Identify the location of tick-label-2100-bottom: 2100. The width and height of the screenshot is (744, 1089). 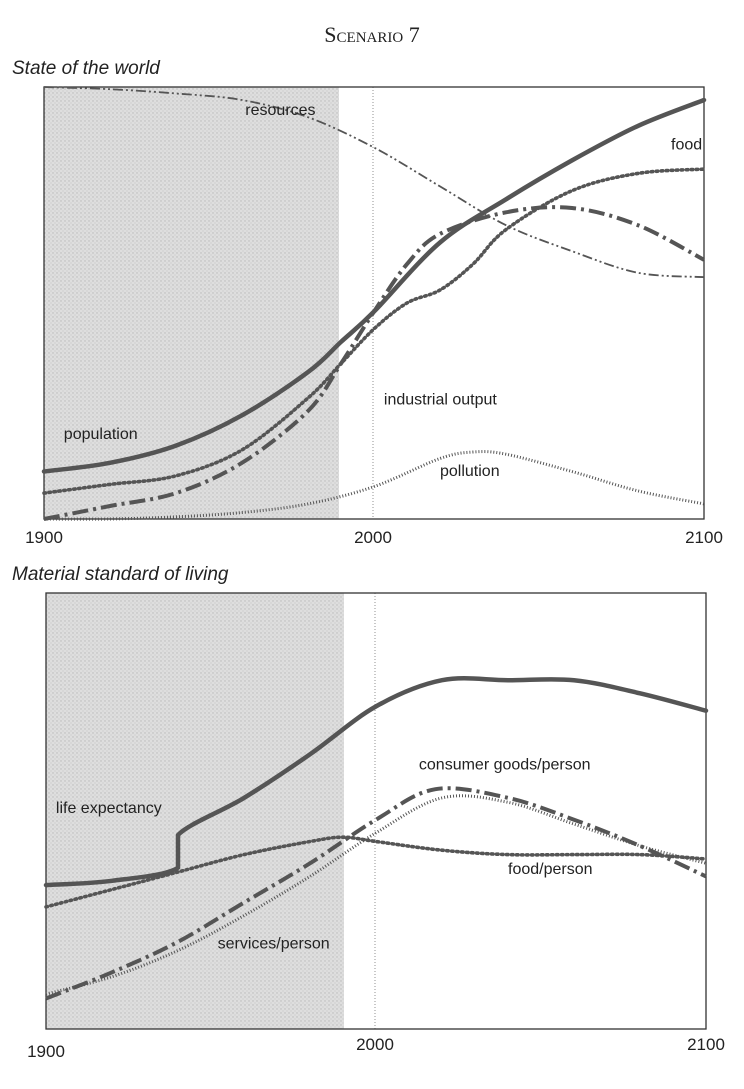
(706, 1044).